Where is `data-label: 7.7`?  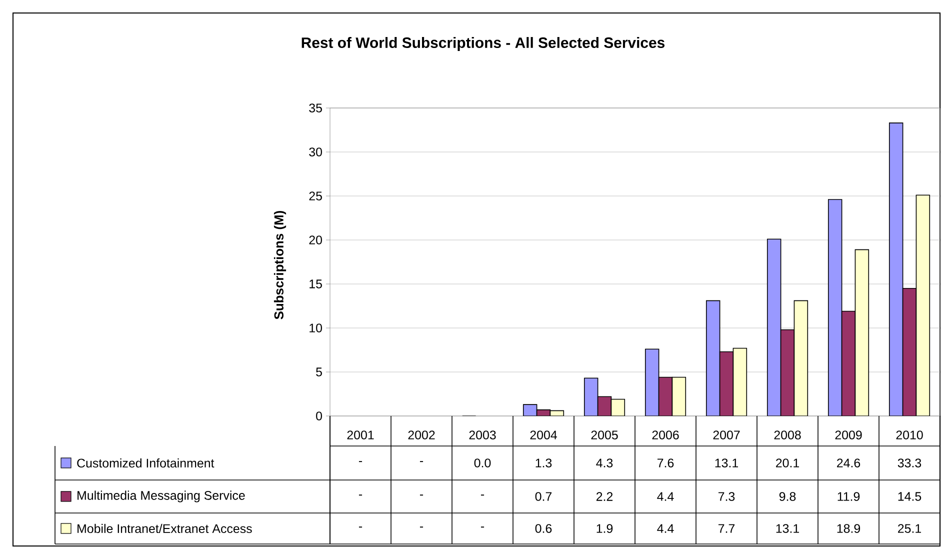
data-label: 7.7 is located at coordinates (726, 528).